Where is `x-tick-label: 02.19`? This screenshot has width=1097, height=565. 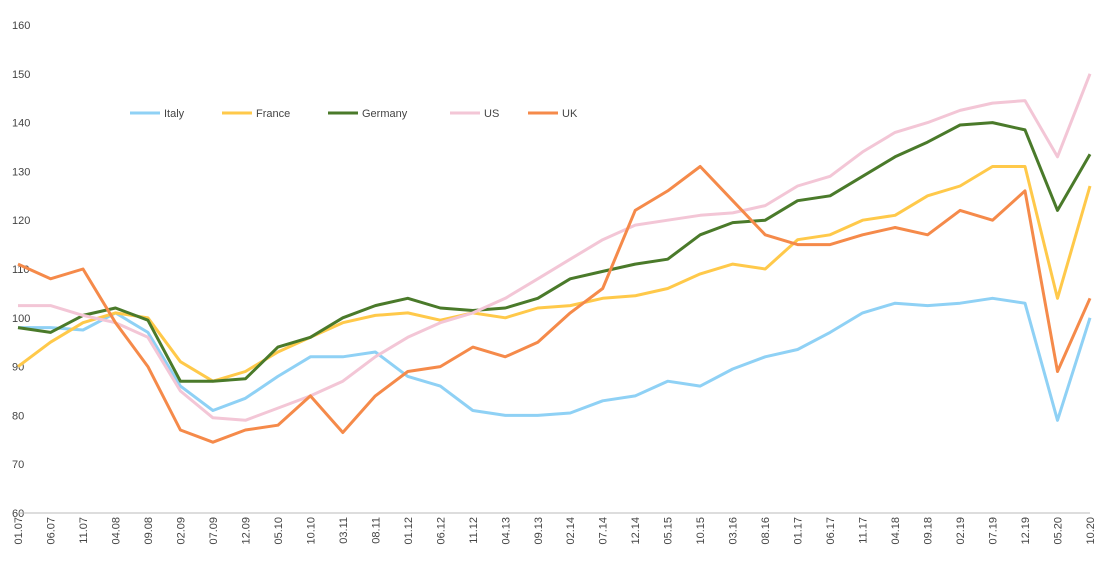
x-tick-label: 02.19 is located at coordinates (961, 531).